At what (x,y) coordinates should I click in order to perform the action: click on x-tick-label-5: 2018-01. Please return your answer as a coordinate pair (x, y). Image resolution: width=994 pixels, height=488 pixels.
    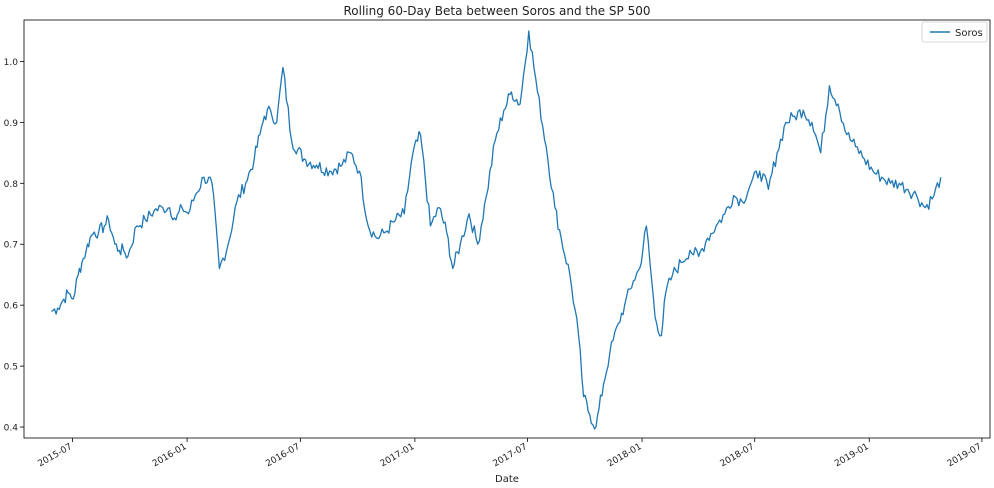
    Looking at the image, I should click on (625, 455).